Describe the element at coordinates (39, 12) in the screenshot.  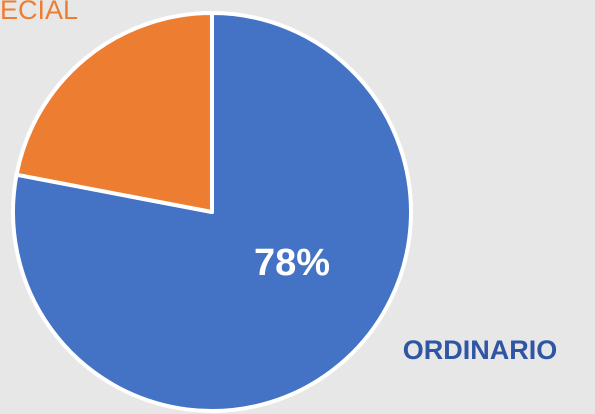
I see `category-label: ECIAL` at that location.